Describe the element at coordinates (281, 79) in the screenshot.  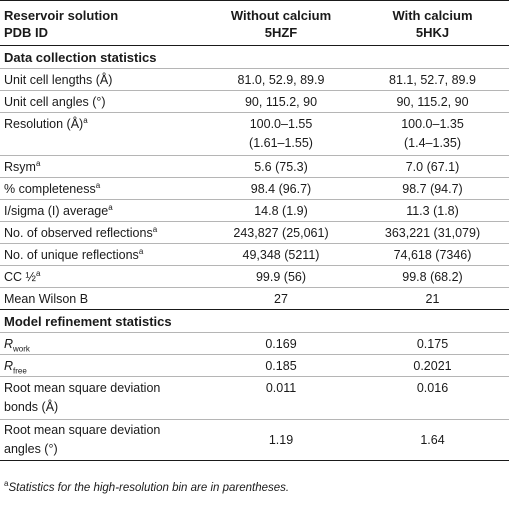
I see `cell-without: 81.0, 52.9, 89.9` at that location.